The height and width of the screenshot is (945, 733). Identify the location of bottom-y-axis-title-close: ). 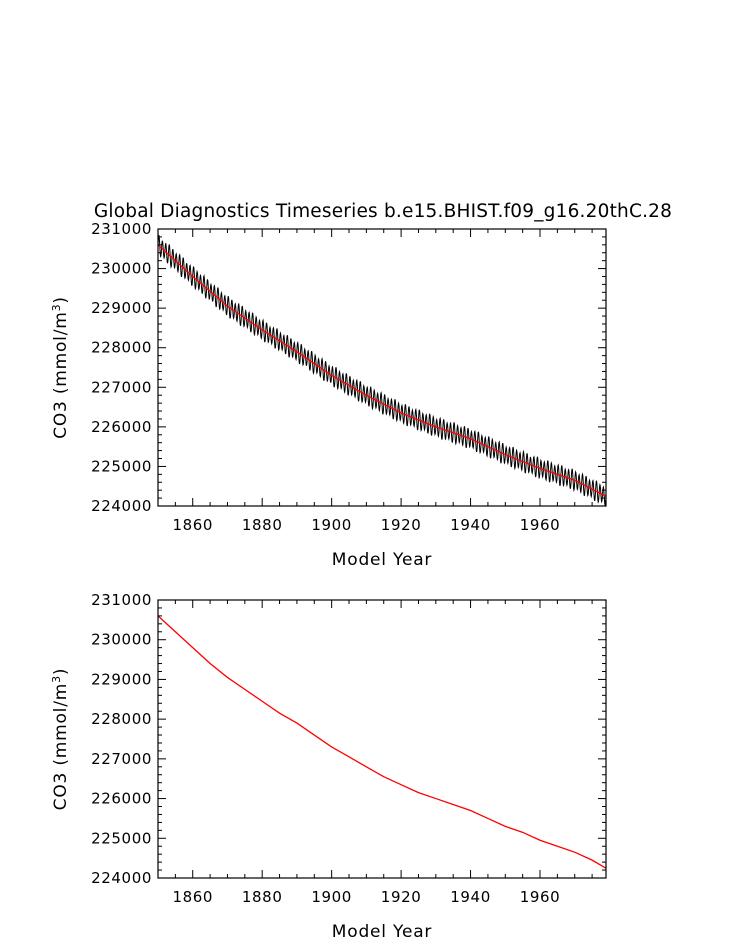
(61, 671).